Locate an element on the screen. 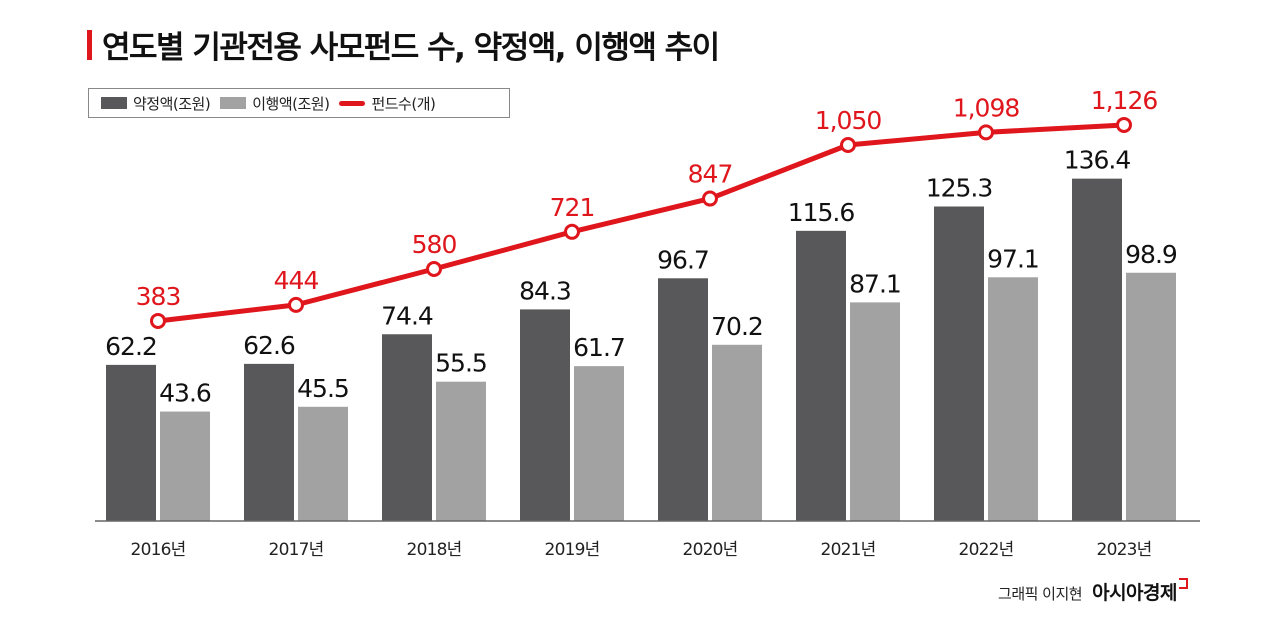 This screenshot has width=1280, height=630. brand-name: 아시아경제 is located at coordinates (1134, 593).